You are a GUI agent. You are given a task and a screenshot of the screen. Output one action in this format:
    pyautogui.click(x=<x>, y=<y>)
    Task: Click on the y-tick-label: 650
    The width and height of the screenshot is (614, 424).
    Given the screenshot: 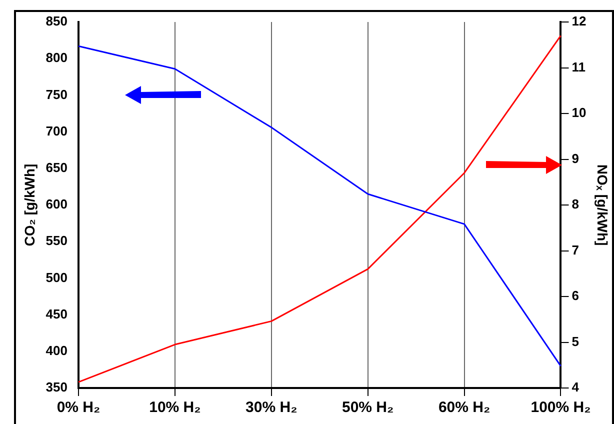 What is the action you would take?
    pyautogui.click(x=57, y=167)
    